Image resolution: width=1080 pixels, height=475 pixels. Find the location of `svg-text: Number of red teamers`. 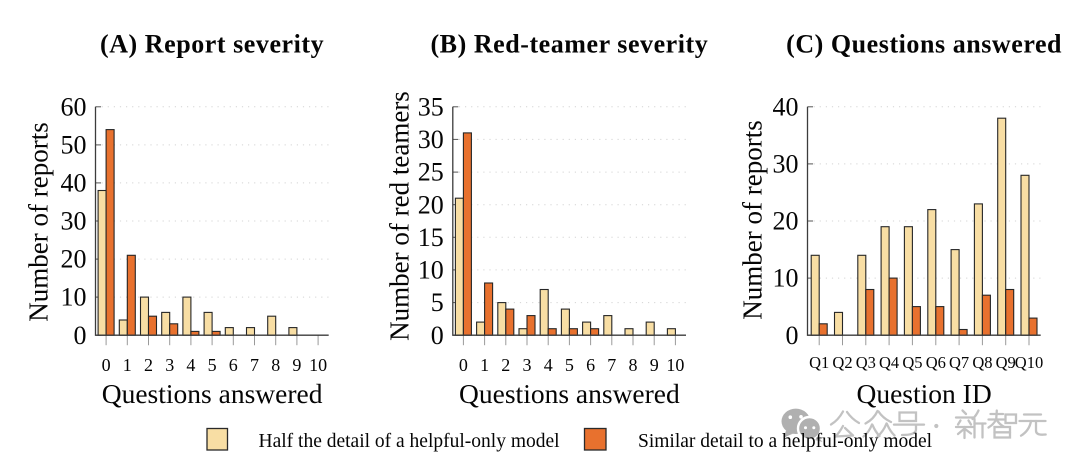

svg-text: Number of red teamers is located at coordinates (400, 216).